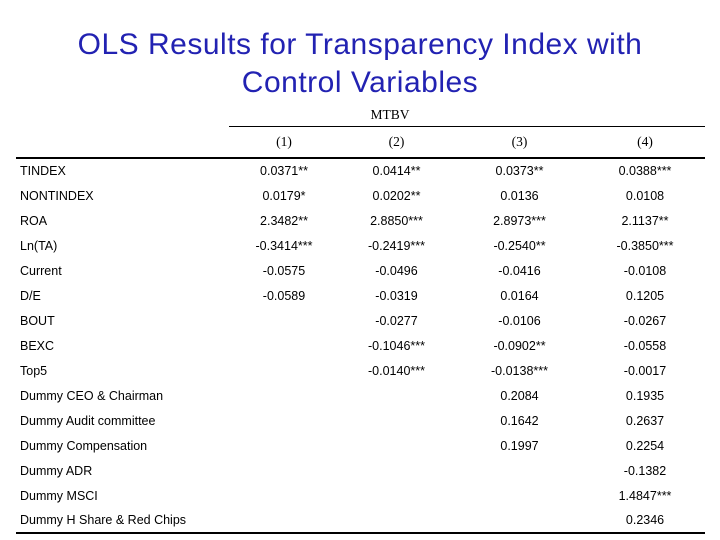  I want to click on cell-value: 1.4847***, so click(645, 495).